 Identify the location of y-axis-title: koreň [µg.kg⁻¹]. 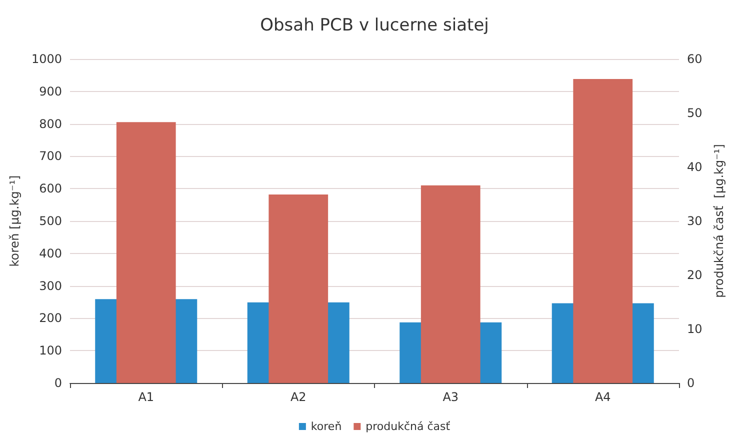
(15, 221).